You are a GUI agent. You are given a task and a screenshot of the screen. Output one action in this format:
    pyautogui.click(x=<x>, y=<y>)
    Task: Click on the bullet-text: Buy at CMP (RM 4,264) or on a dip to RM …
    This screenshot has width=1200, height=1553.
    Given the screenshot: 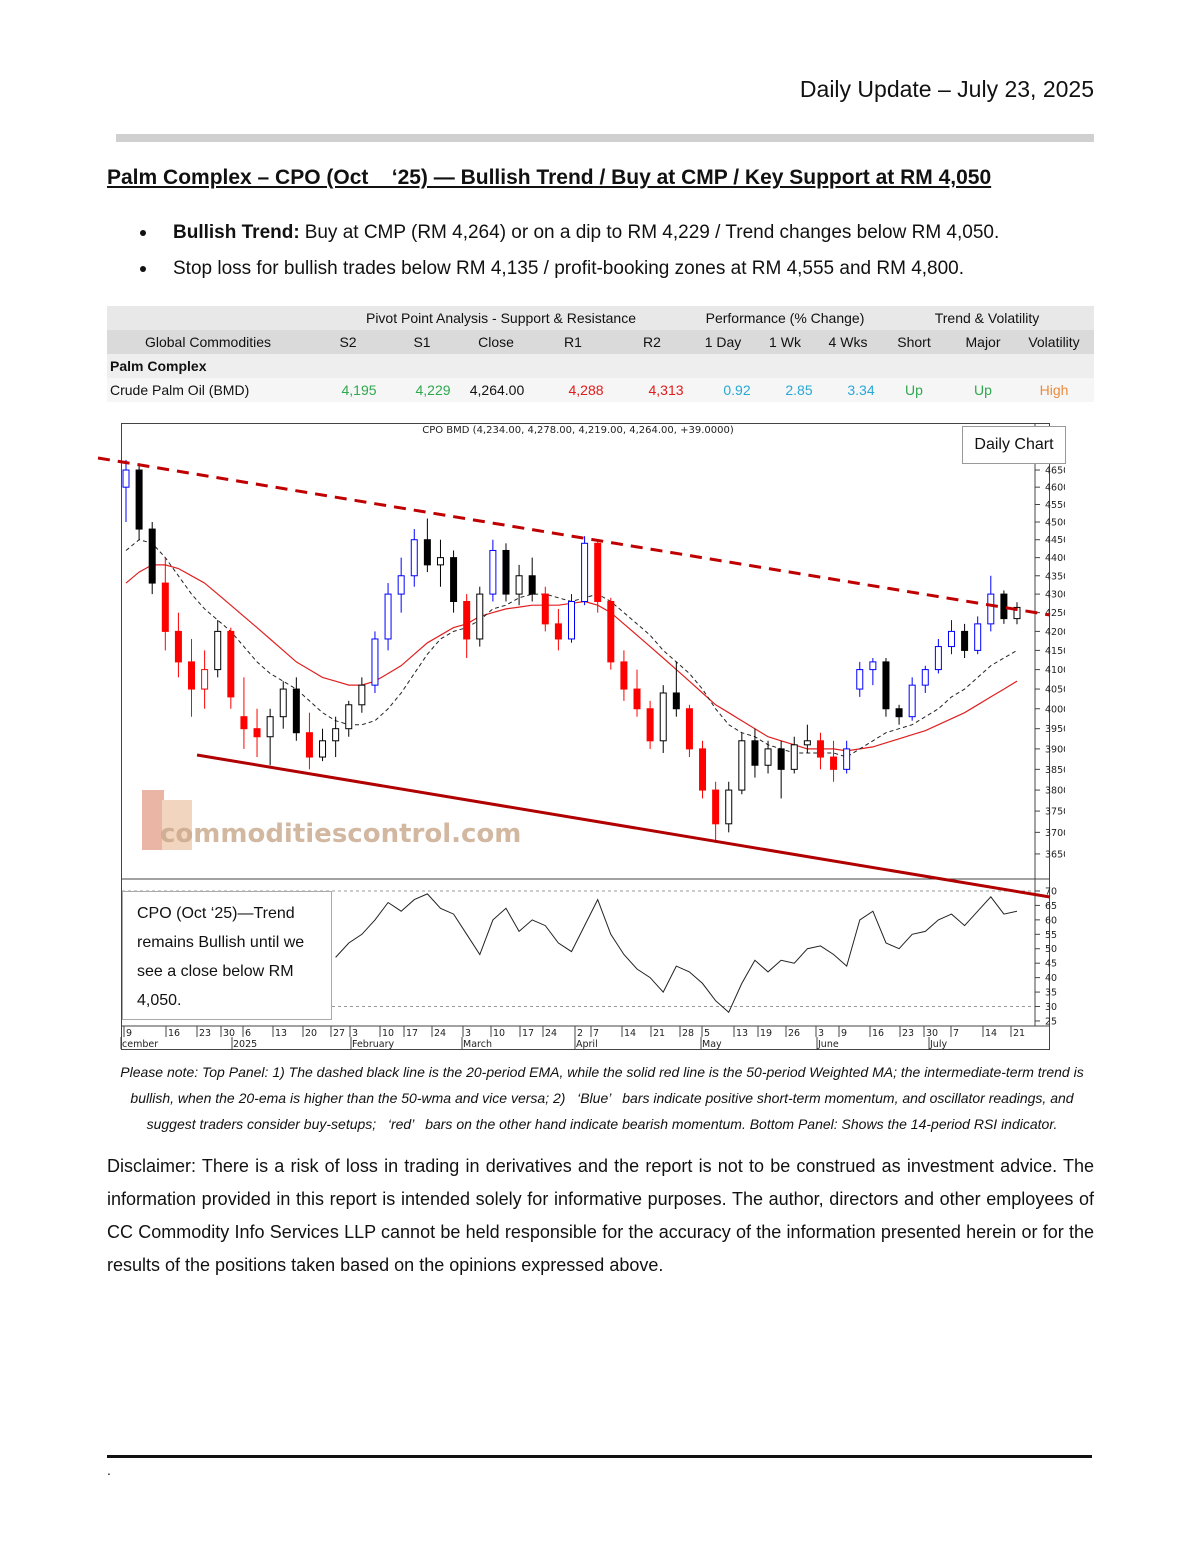 What is the action you would take?
    pyautogui.click(x=652, y=232)
    